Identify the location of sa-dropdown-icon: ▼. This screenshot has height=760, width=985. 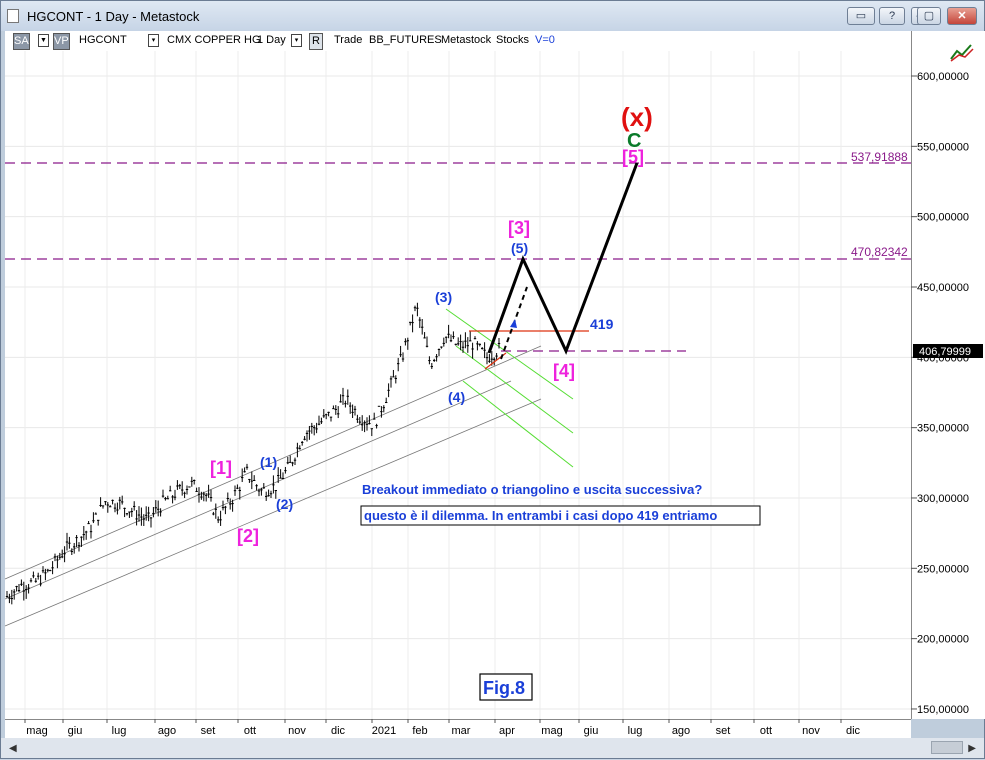
(43, 40).